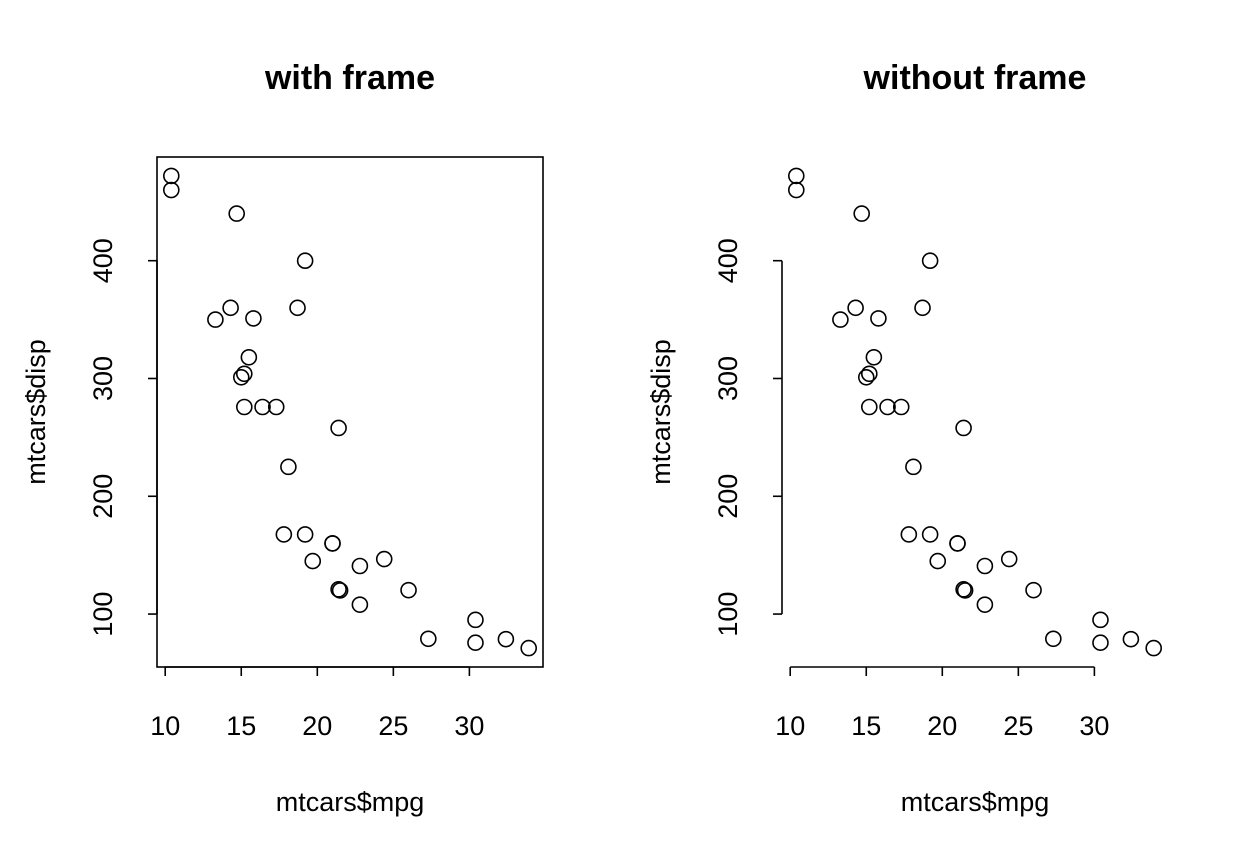 The width and height of the screenshot is (1248, 864). I want to click on chart-title: without frame, so click(975, 78).